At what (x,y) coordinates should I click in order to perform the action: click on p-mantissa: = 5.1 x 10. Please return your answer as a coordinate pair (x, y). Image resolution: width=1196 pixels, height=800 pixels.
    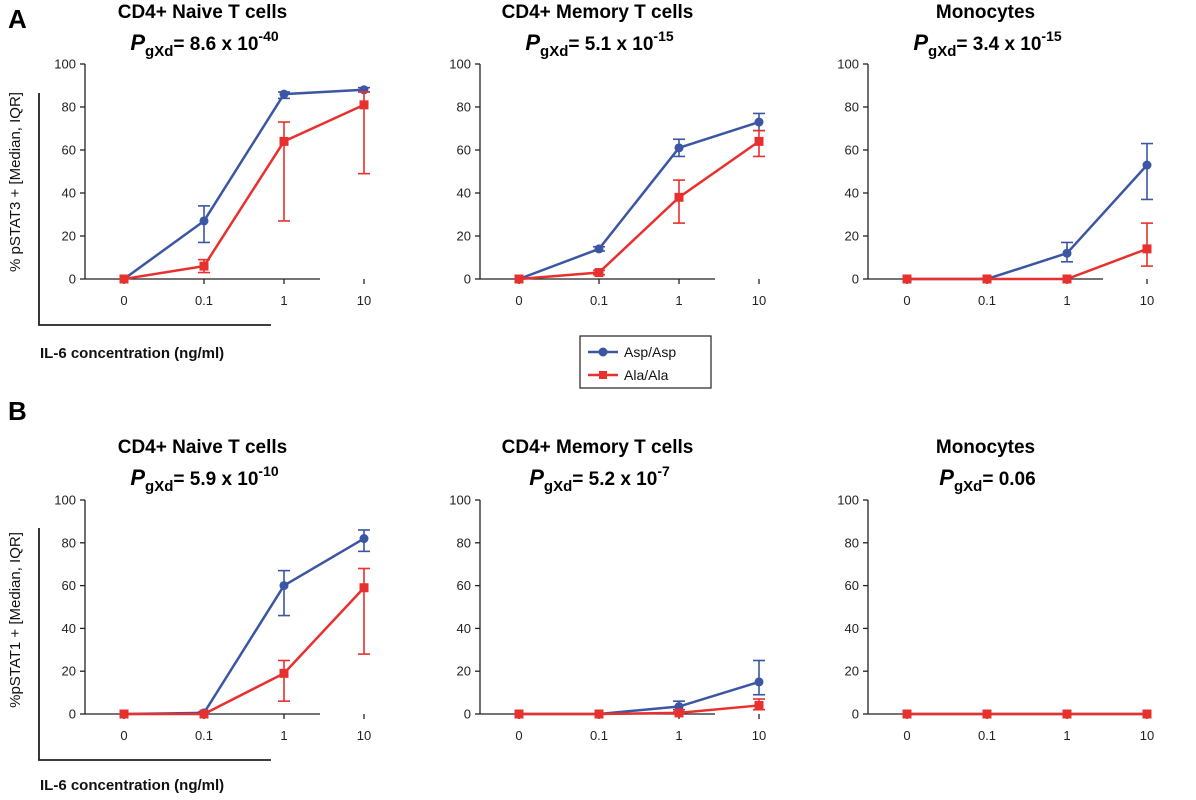
    Looking at the image, I should click on (610, 44).